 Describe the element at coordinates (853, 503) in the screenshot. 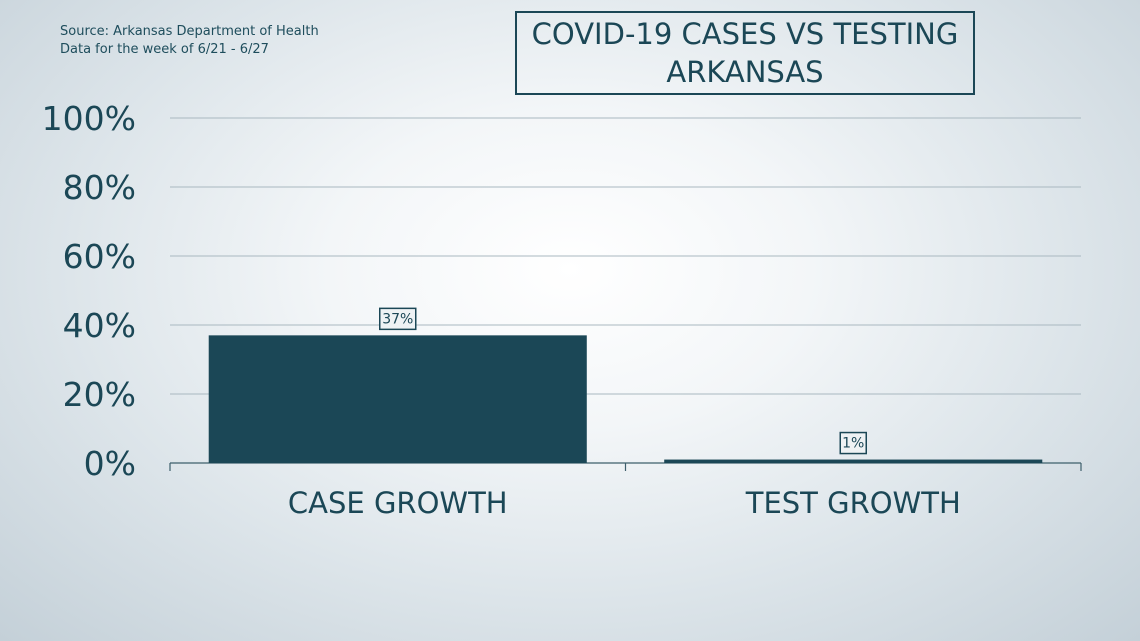

I see `x-tick-label: TEST GROWTH` at that location.